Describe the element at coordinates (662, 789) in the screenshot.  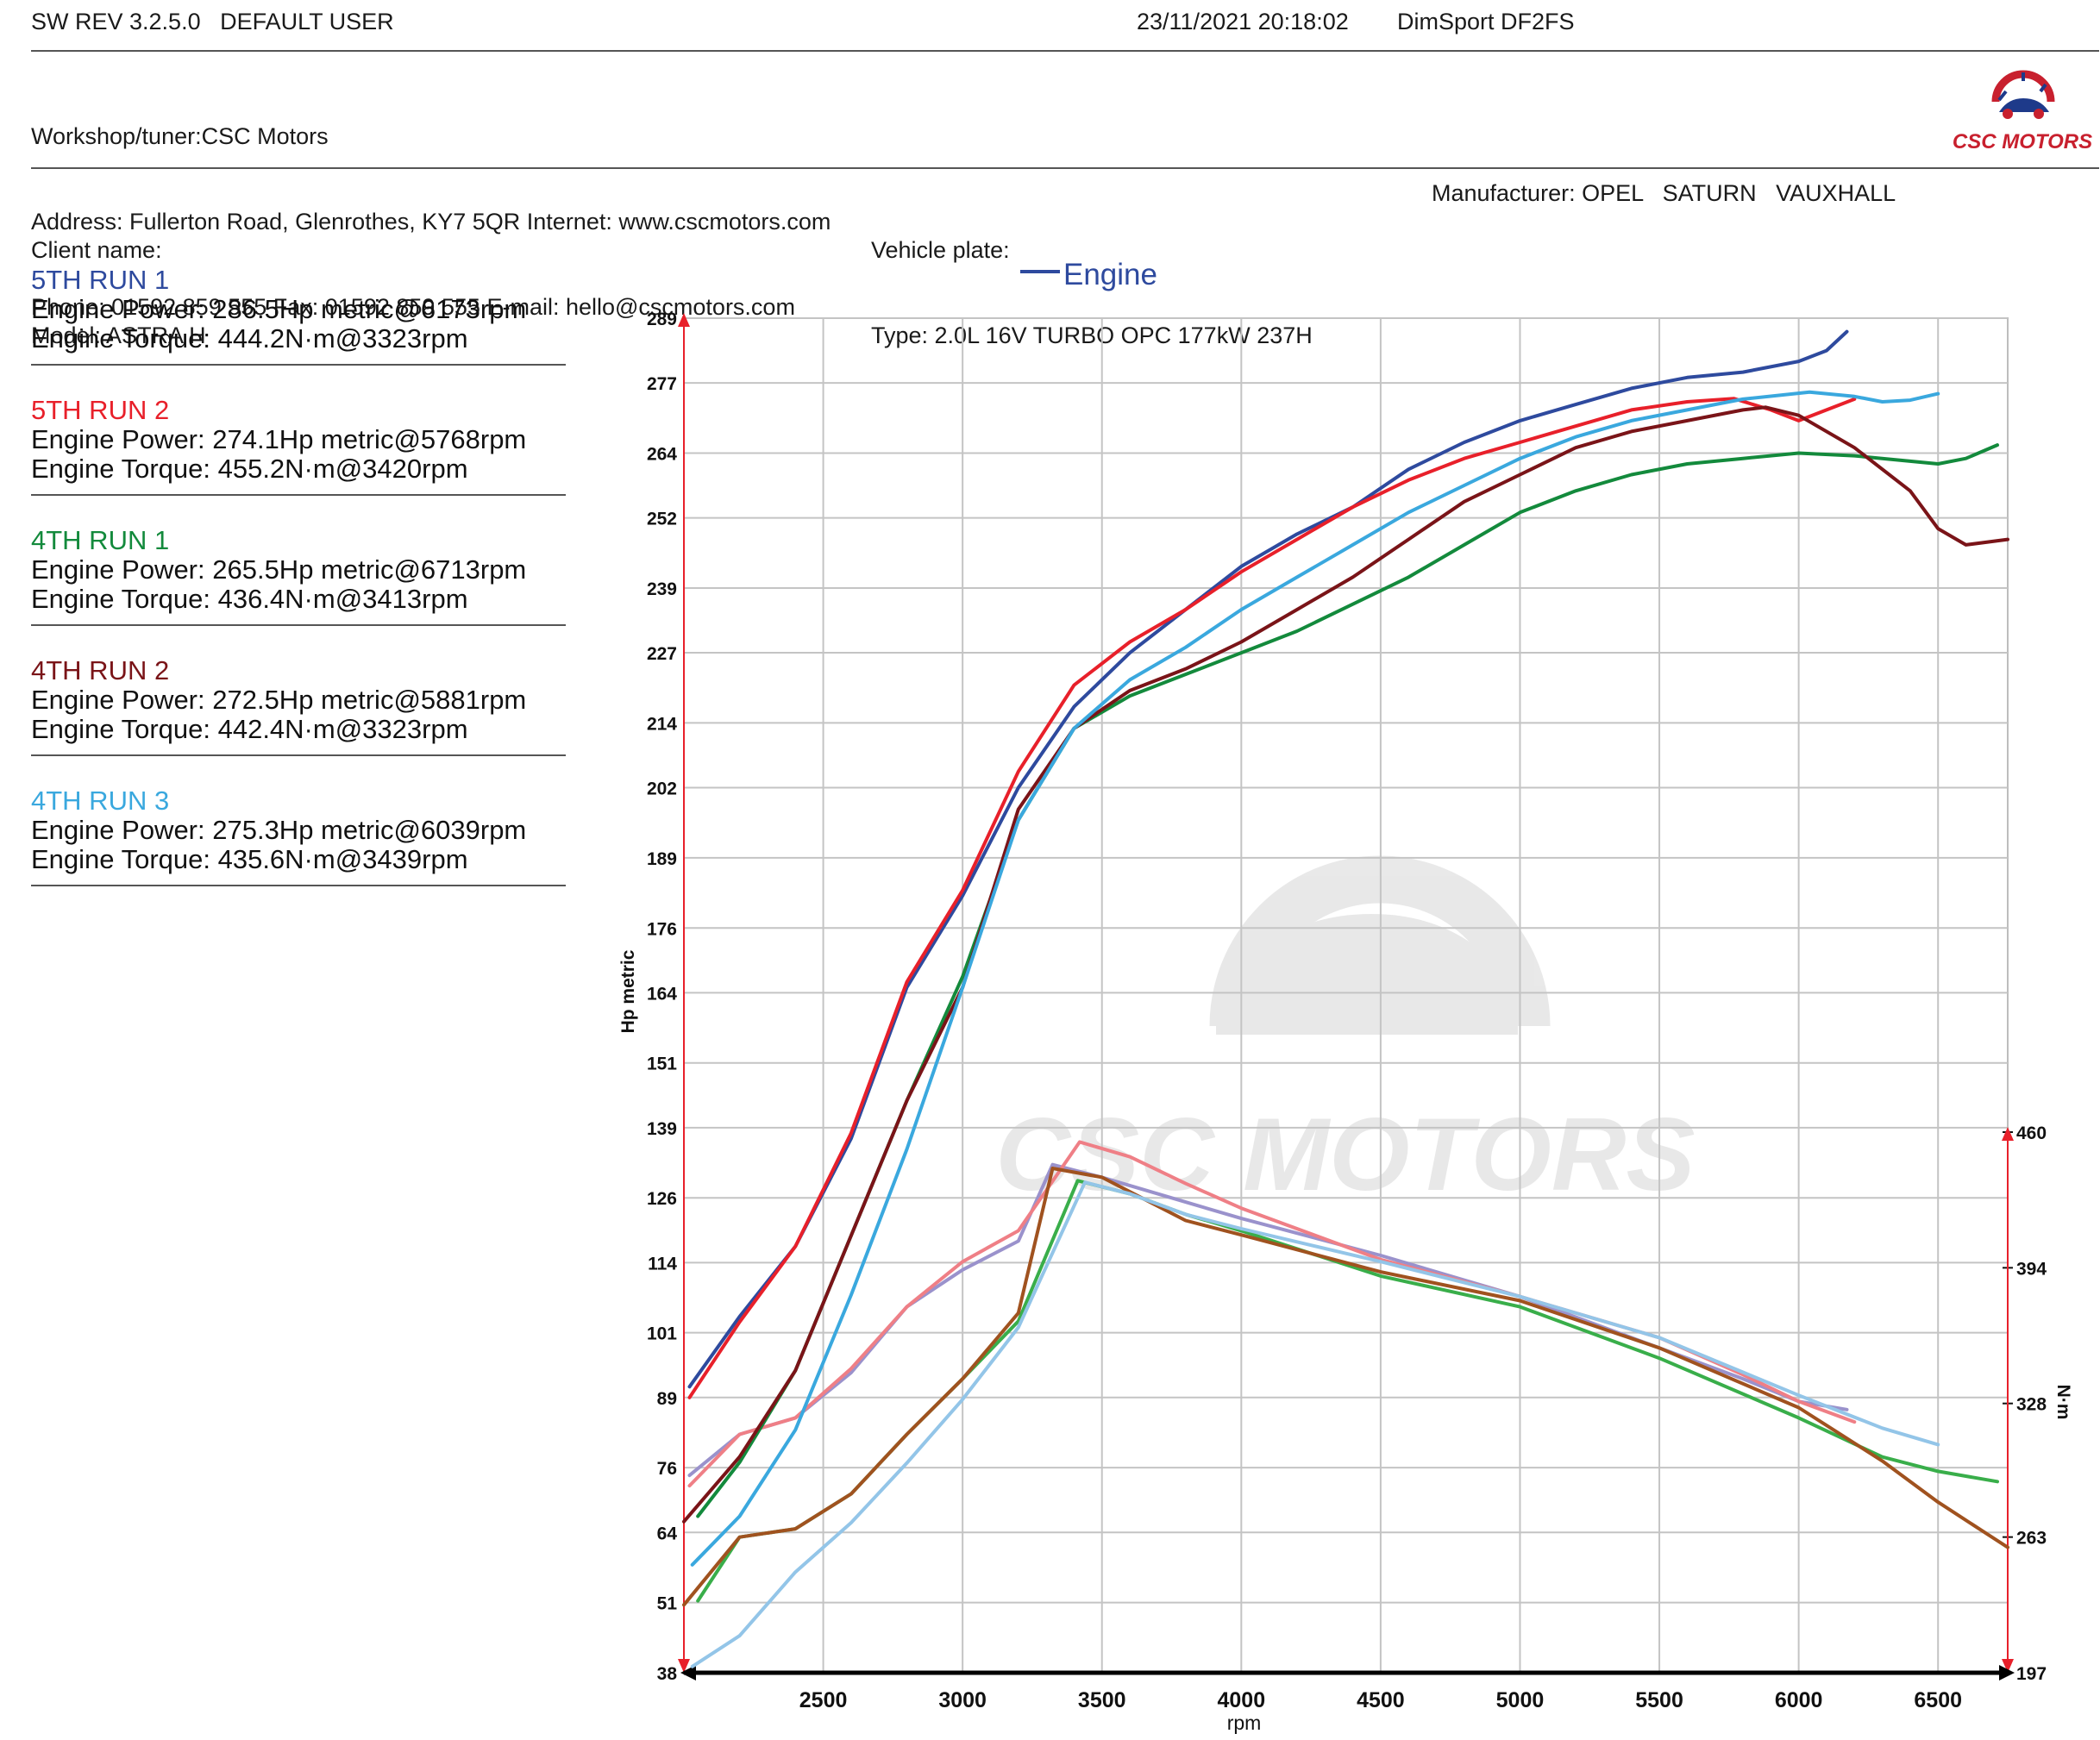
I see `y-tick-label: 202` at that location.